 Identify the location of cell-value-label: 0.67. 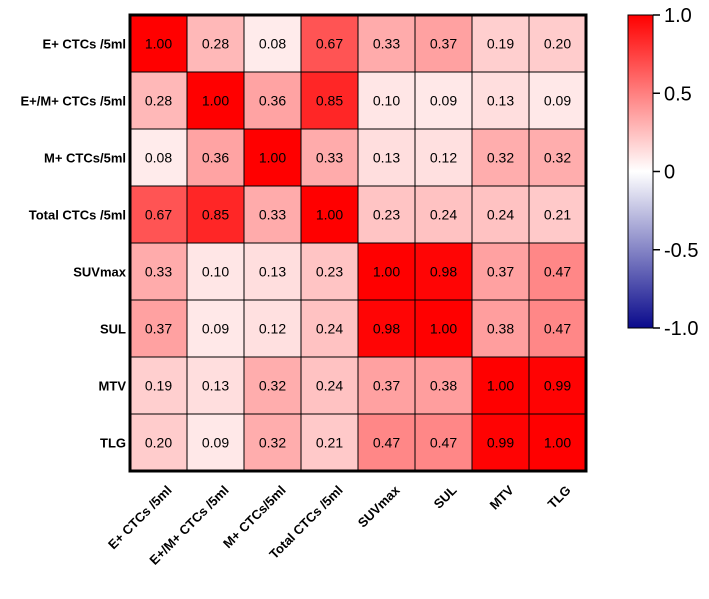
(158, 215).